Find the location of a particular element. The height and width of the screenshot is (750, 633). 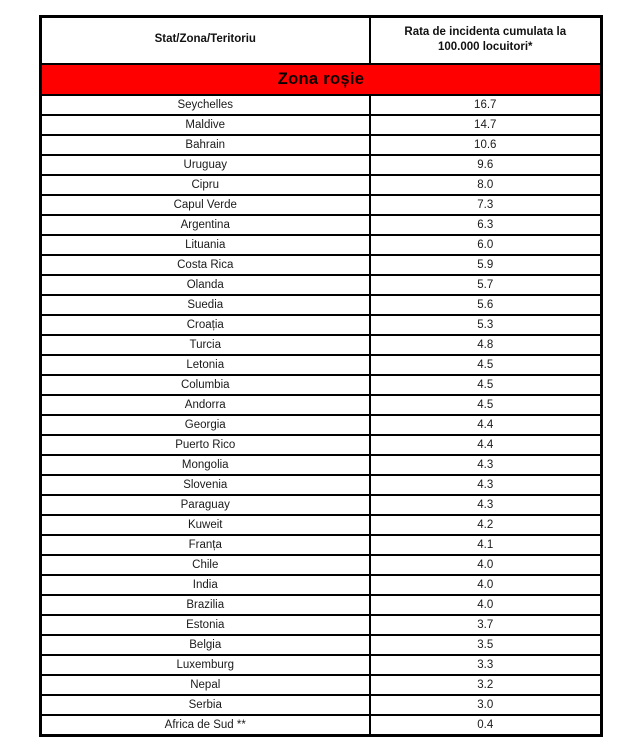

rate-cell: 7.3 is located at coordinates (485, 204).